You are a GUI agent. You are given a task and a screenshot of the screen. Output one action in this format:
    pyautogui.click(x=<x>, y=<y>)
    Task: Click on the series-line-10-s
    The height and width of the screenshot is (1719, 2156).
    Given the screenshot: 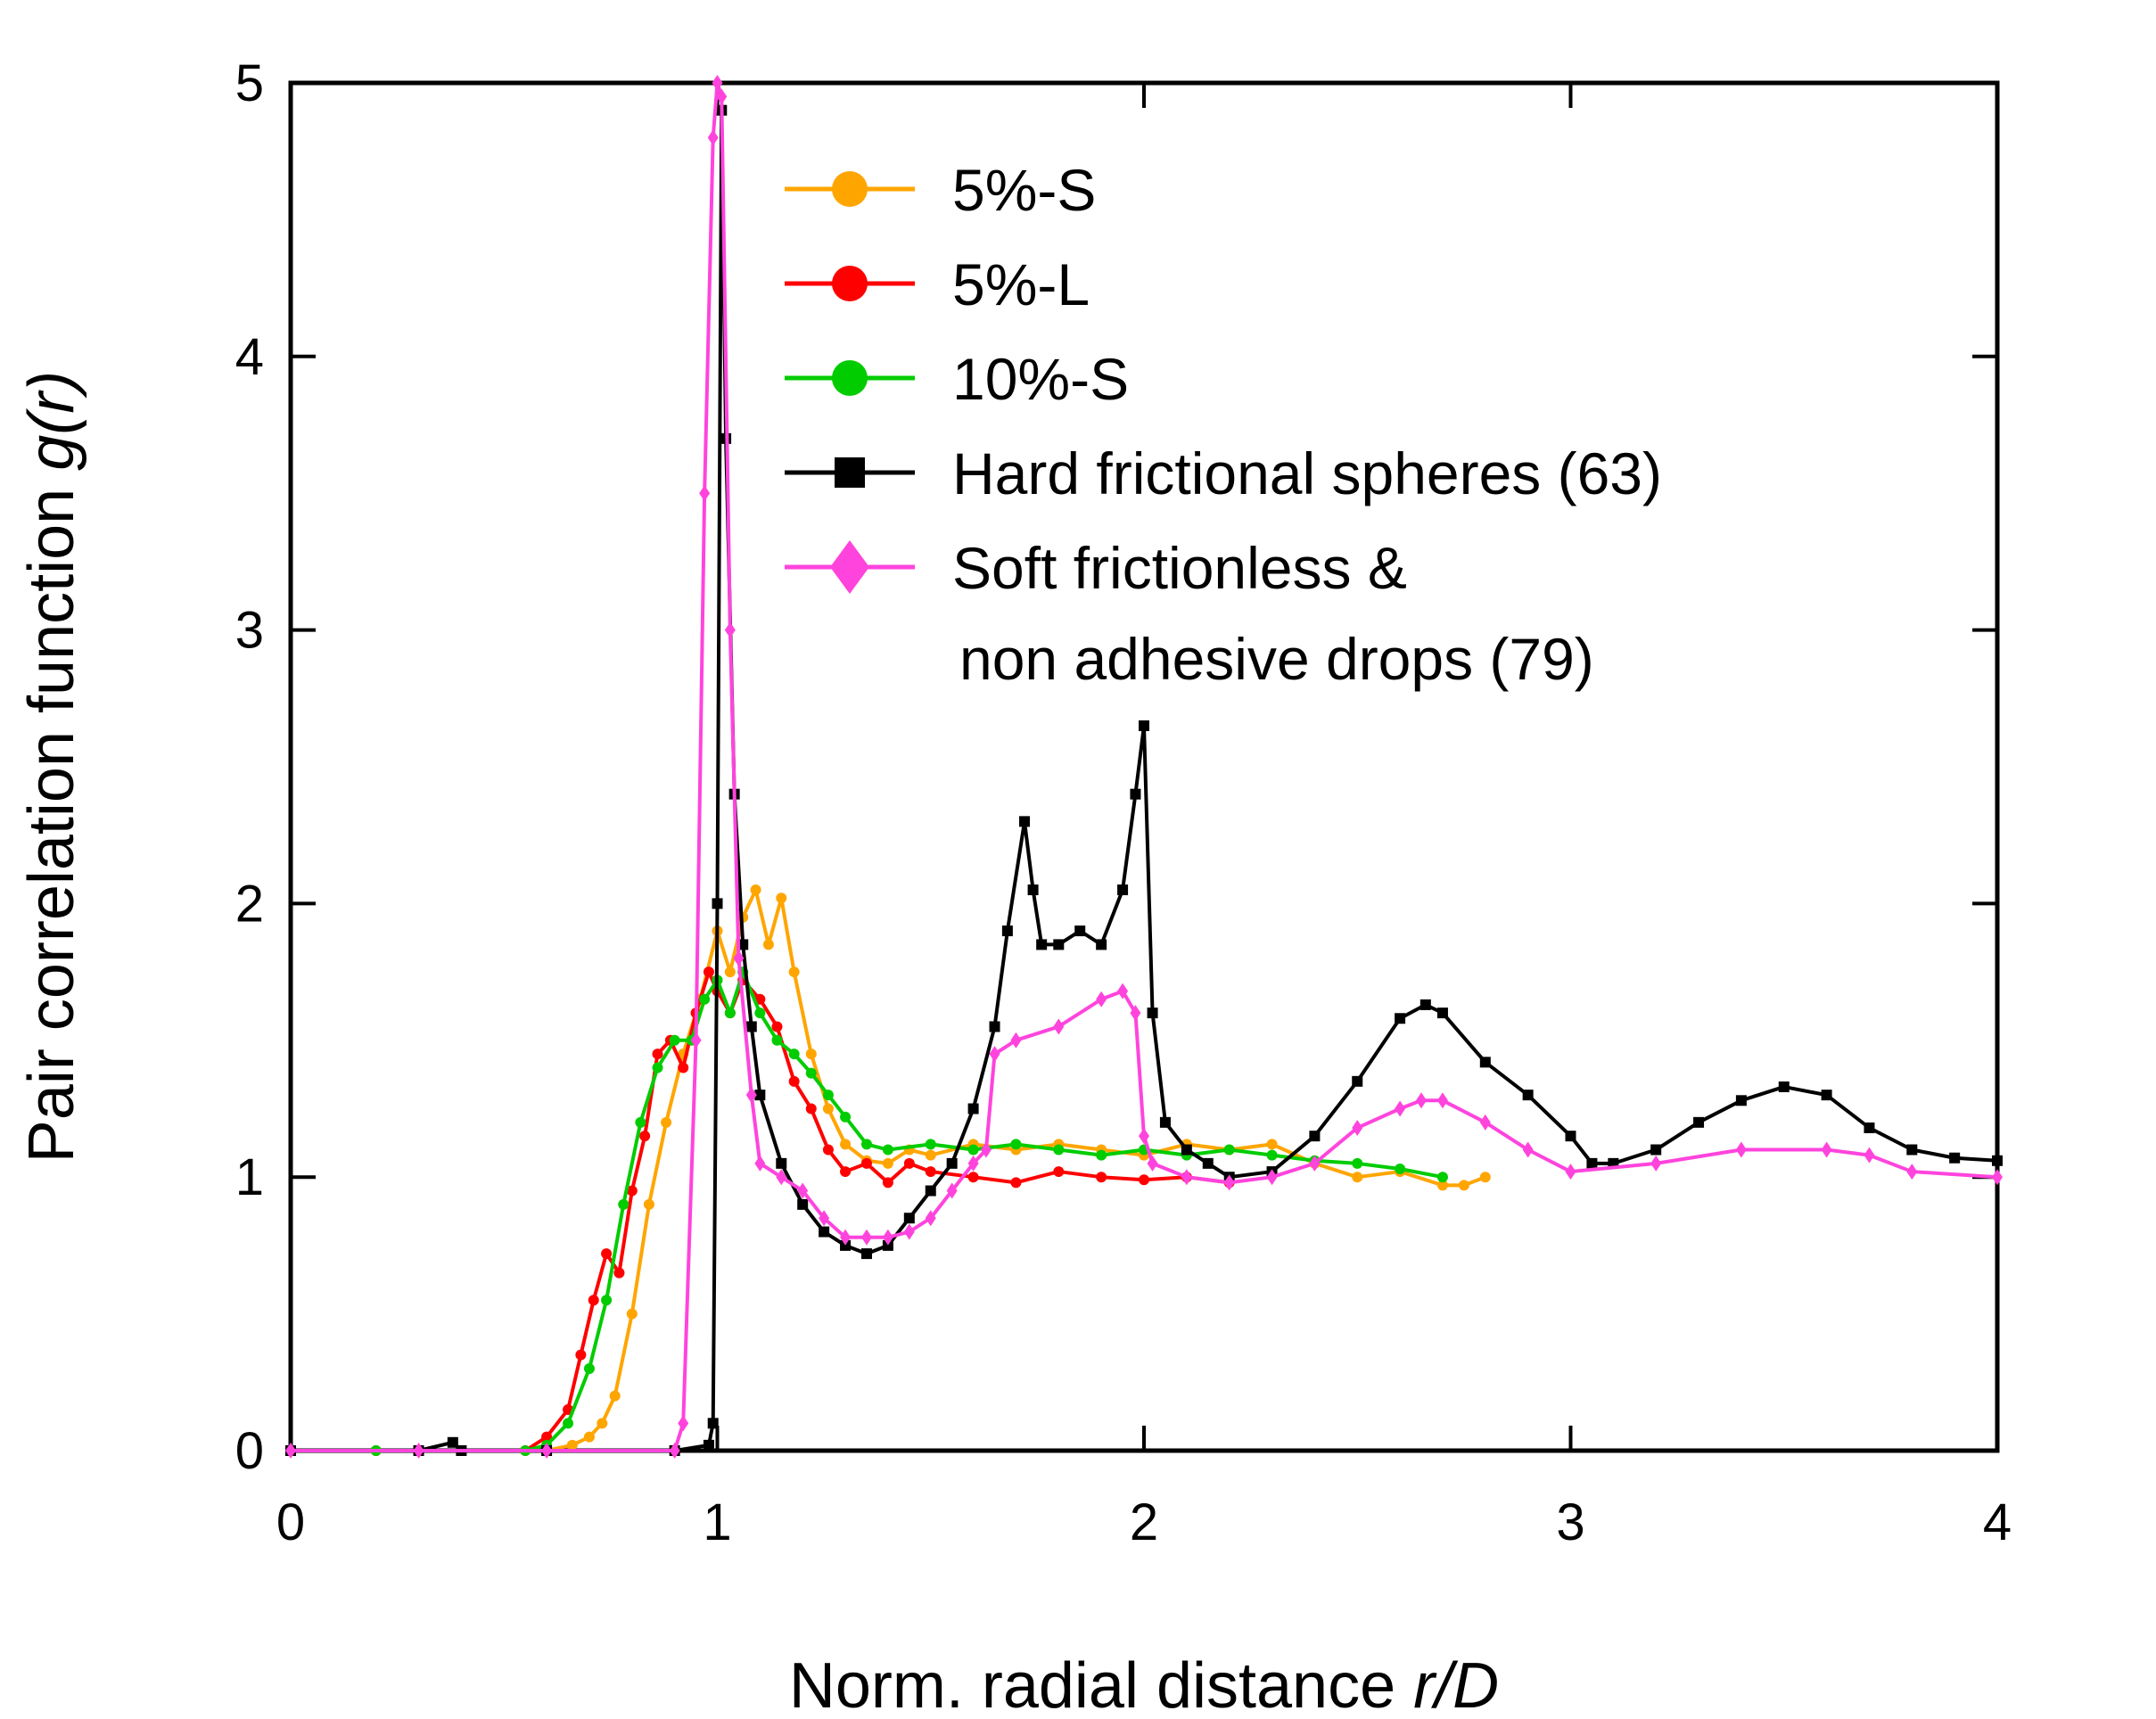 What is the action you would take?
    pyautogui.click(x=867, y=1211)
    